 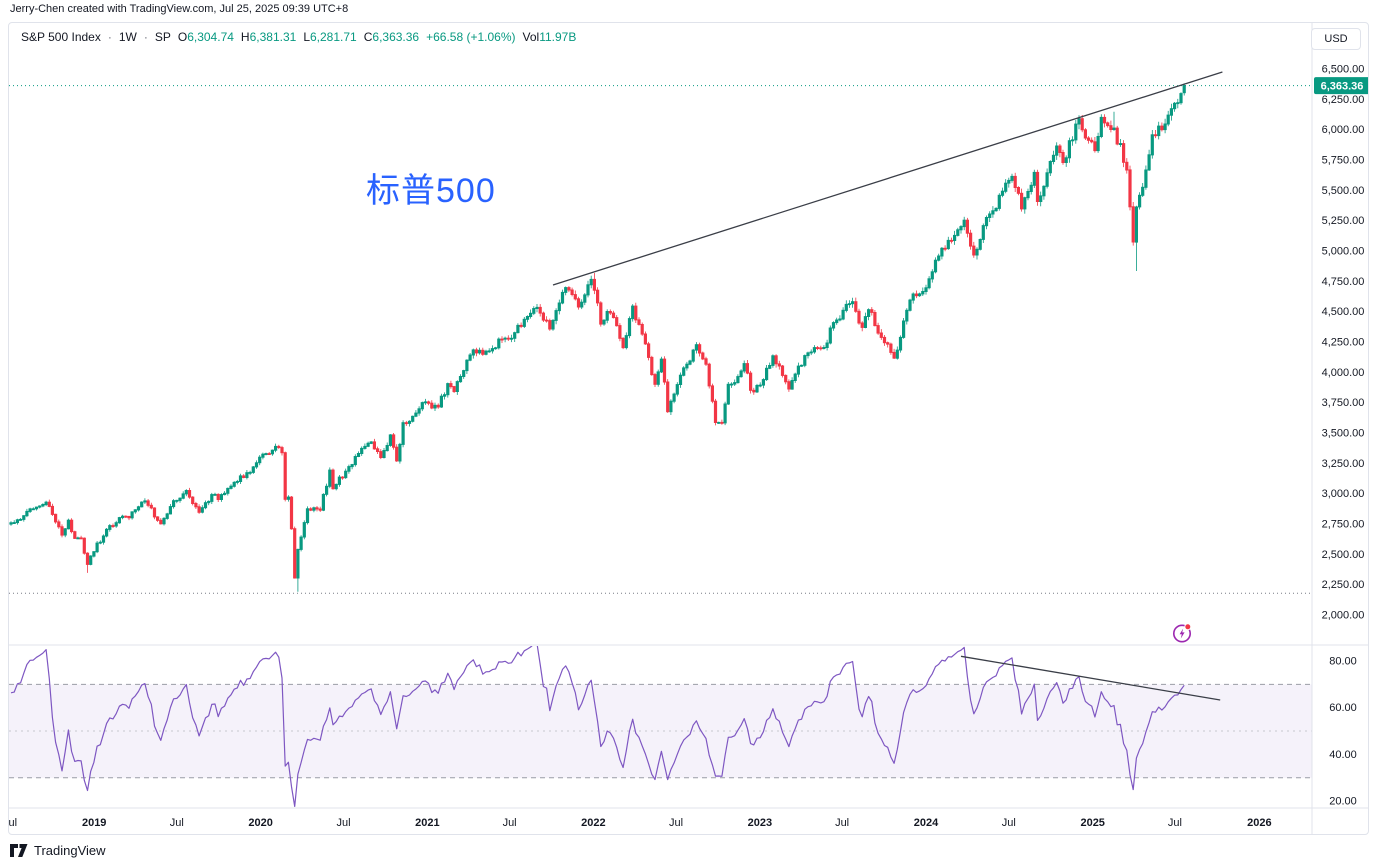 What do you see at coordinates (1343, 434) in the screenshot?
I see `svg-text: 3,500.00` at bounding box center [1343, 434].